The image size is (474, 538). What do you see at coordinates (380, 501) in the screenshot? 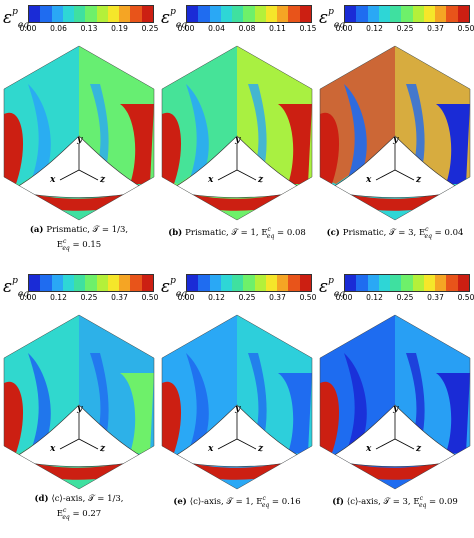
I see `caption-text: ⟨c⟩-axis, 𝒯 = 3,` at bounding box center [380, 501].